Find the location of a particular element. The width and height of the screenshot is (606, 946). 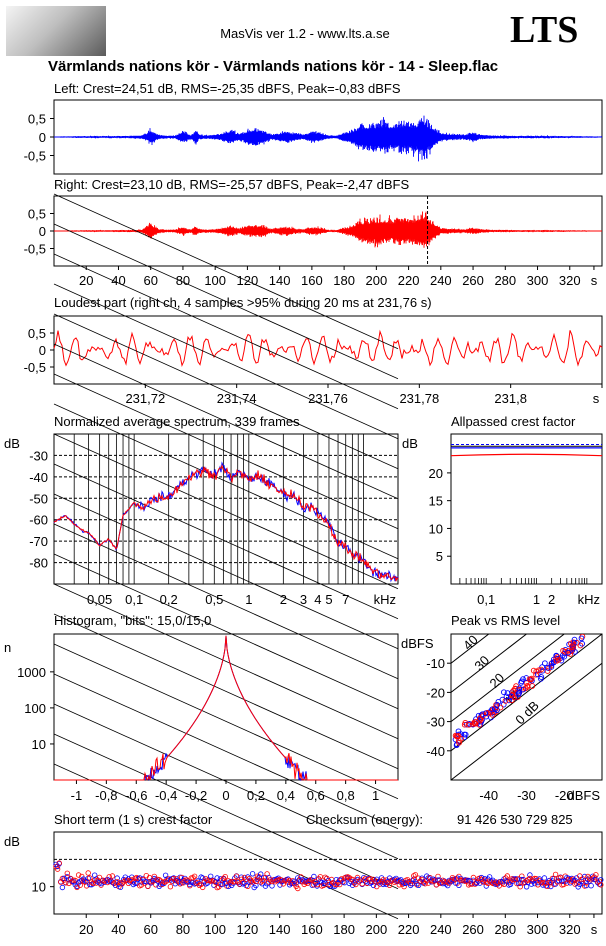

histogram-ytick-label: 100 is located at coordinates (35, 708).